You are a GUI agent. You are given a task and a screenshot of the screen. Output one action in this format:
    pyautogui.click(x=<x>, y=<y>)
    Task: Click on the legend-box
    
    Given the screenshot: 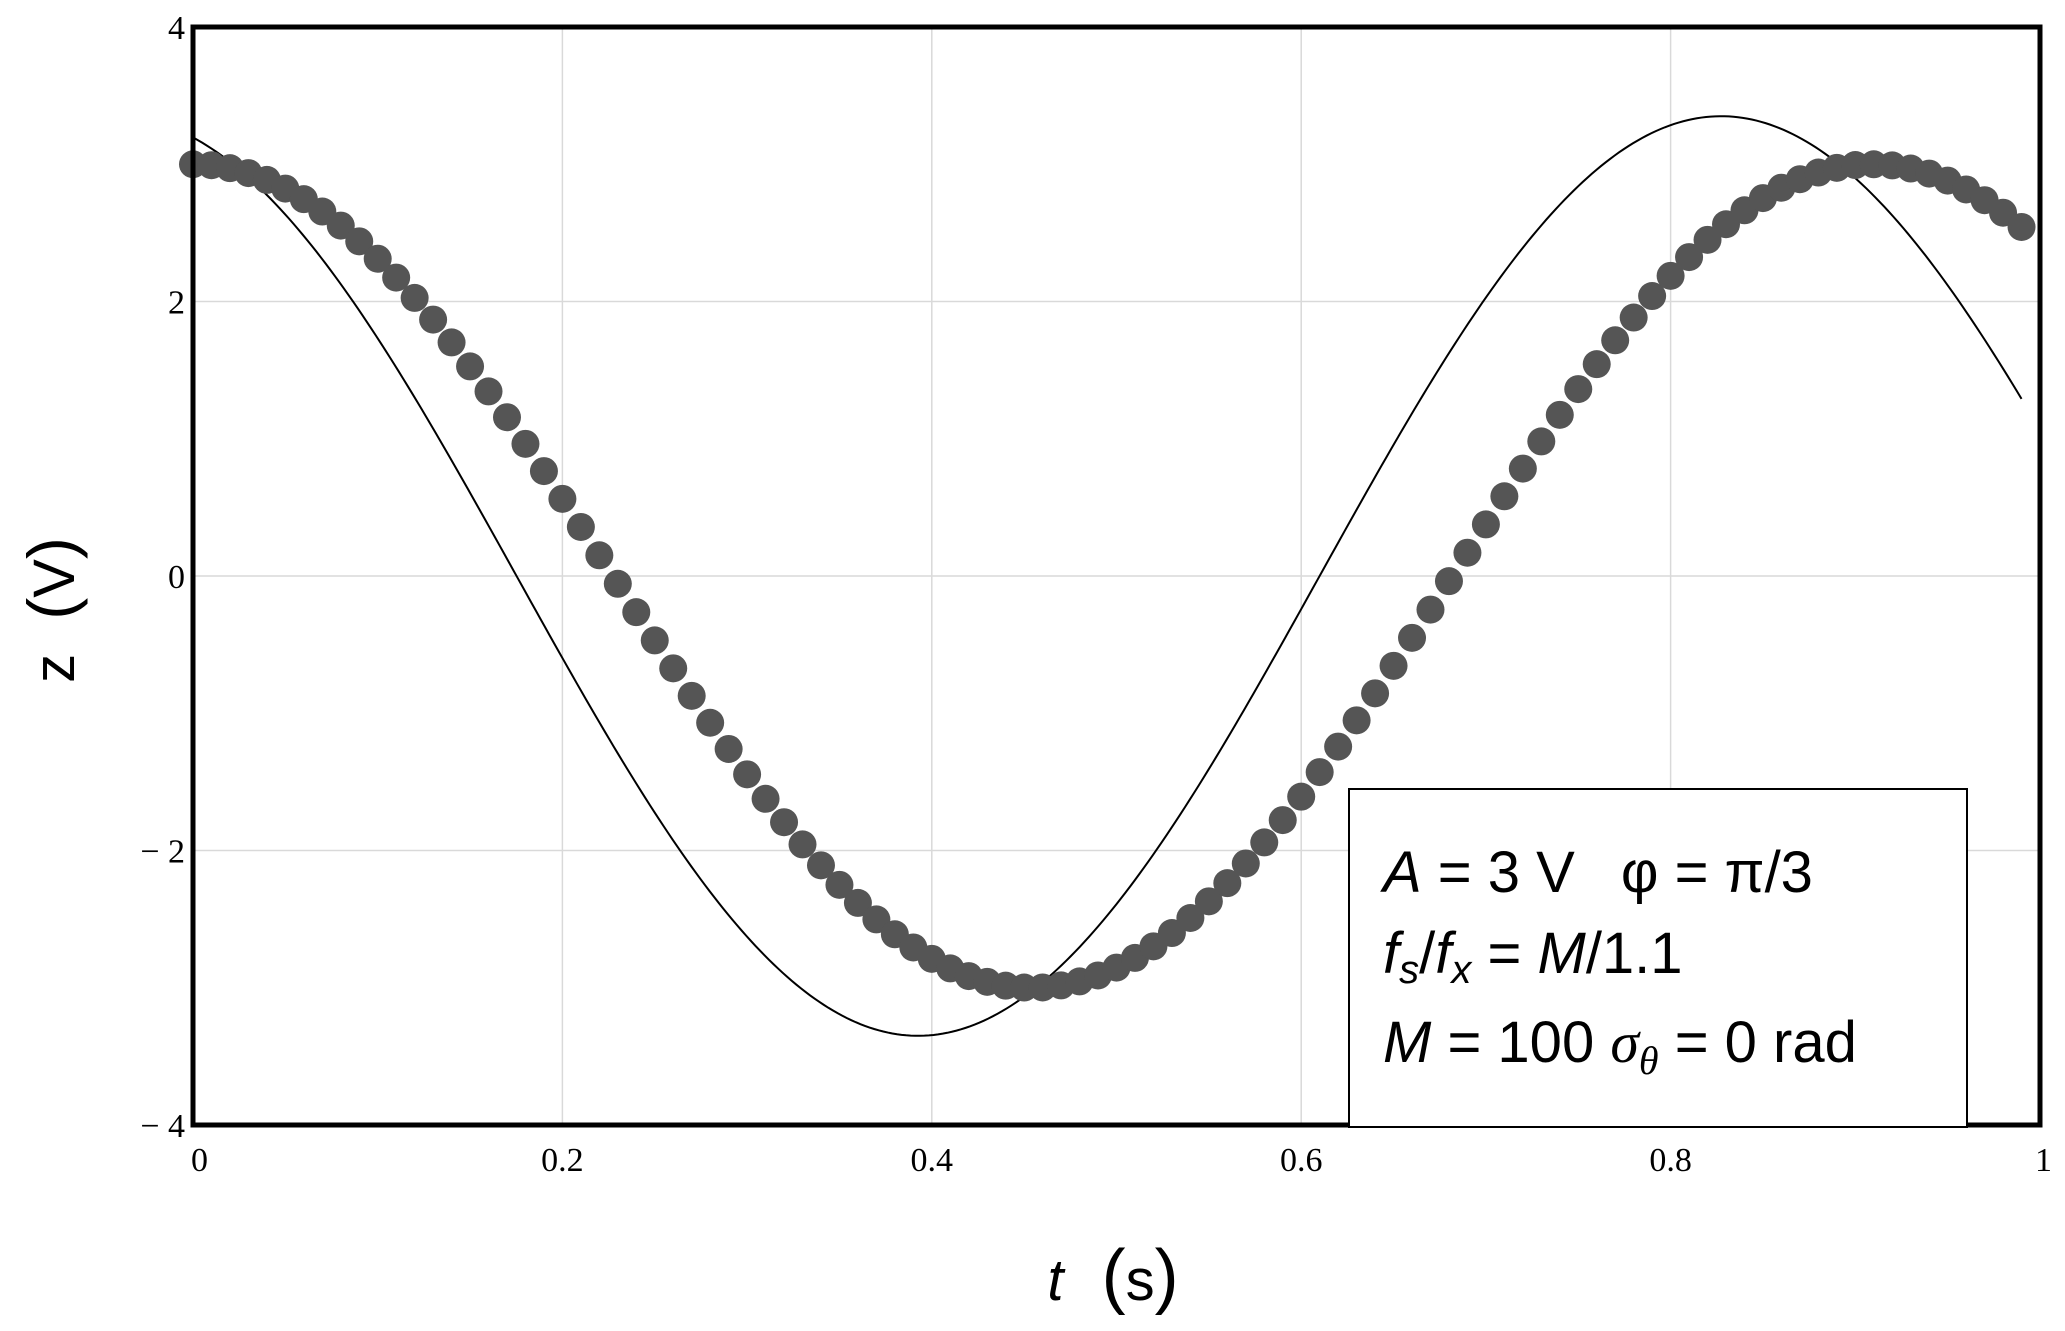 What is the action you would take?
    pyautogui.click(x=1658, y=958)
    